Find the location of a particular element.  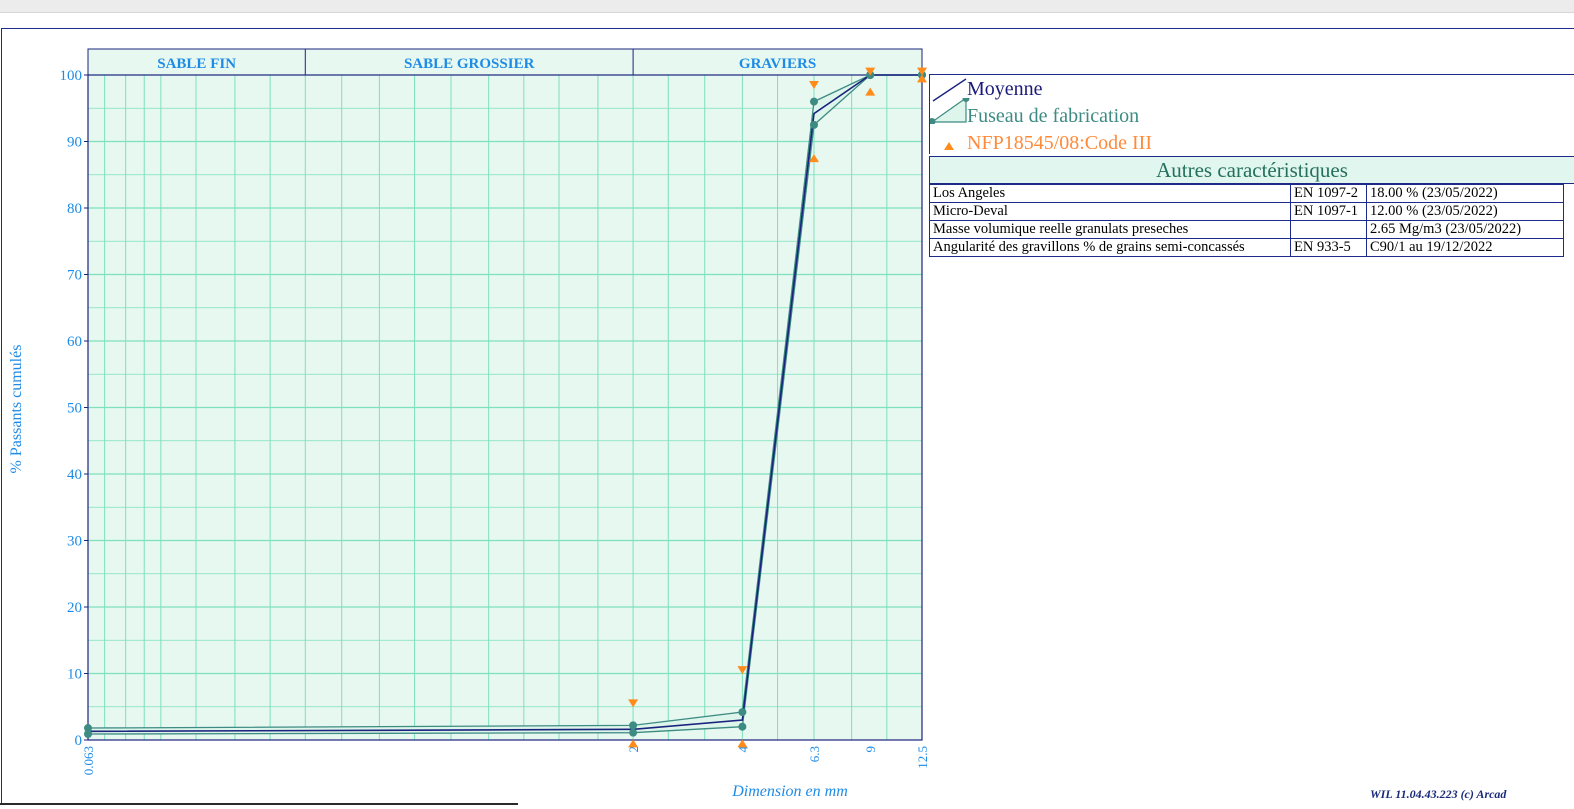

y-tick-label: 70 is located at coordinates (74, 276).